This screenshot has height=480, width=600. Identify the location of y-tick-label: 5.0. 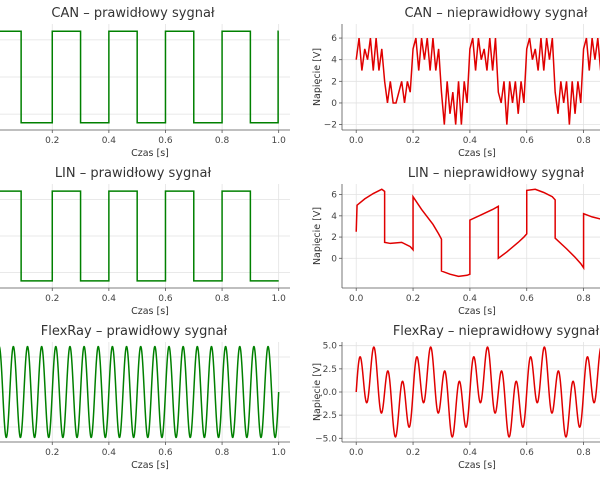
(330, 347).